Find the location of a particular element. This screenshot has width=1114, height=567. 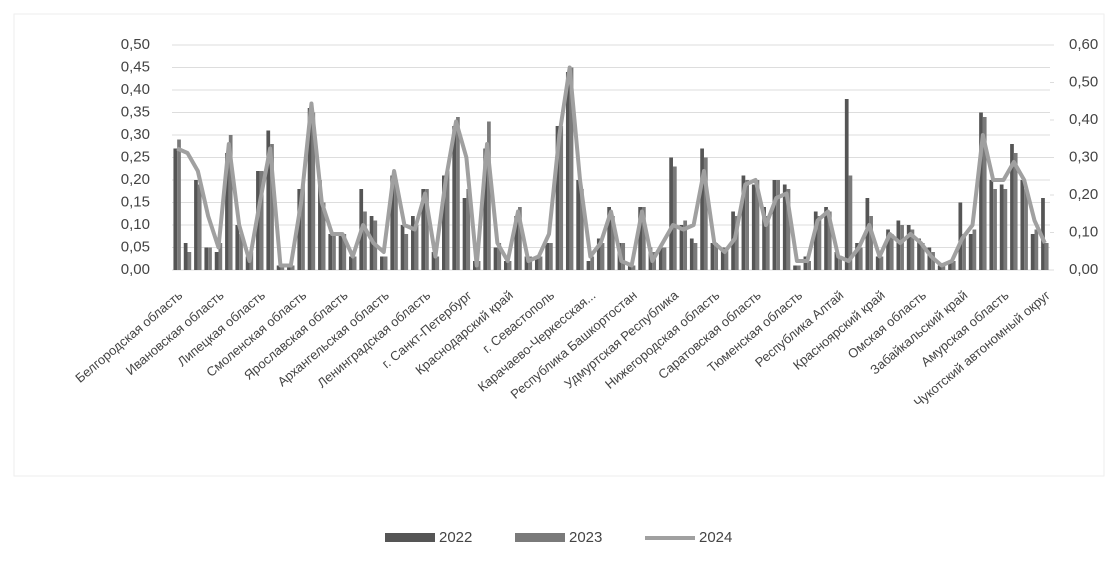

y-tick-label: 0,25 is located at coordinates (135, 156).